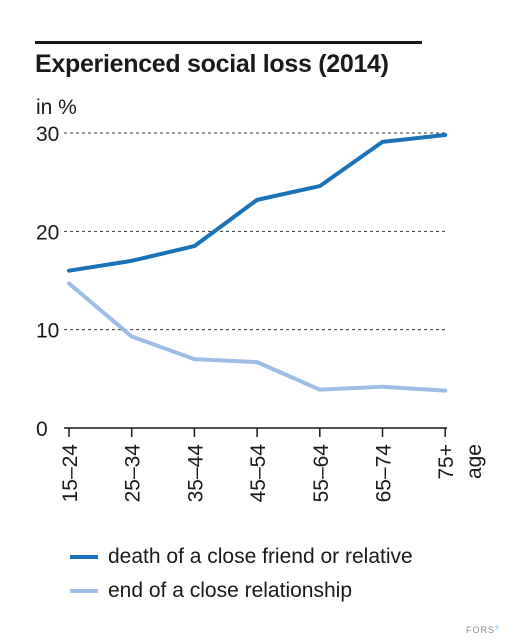 This screenshot has height=644, width=518. What do you see at coordinates (84, 557) in the screenshot?
I see `legend-swatch-death` at bounding box center [84, 557].